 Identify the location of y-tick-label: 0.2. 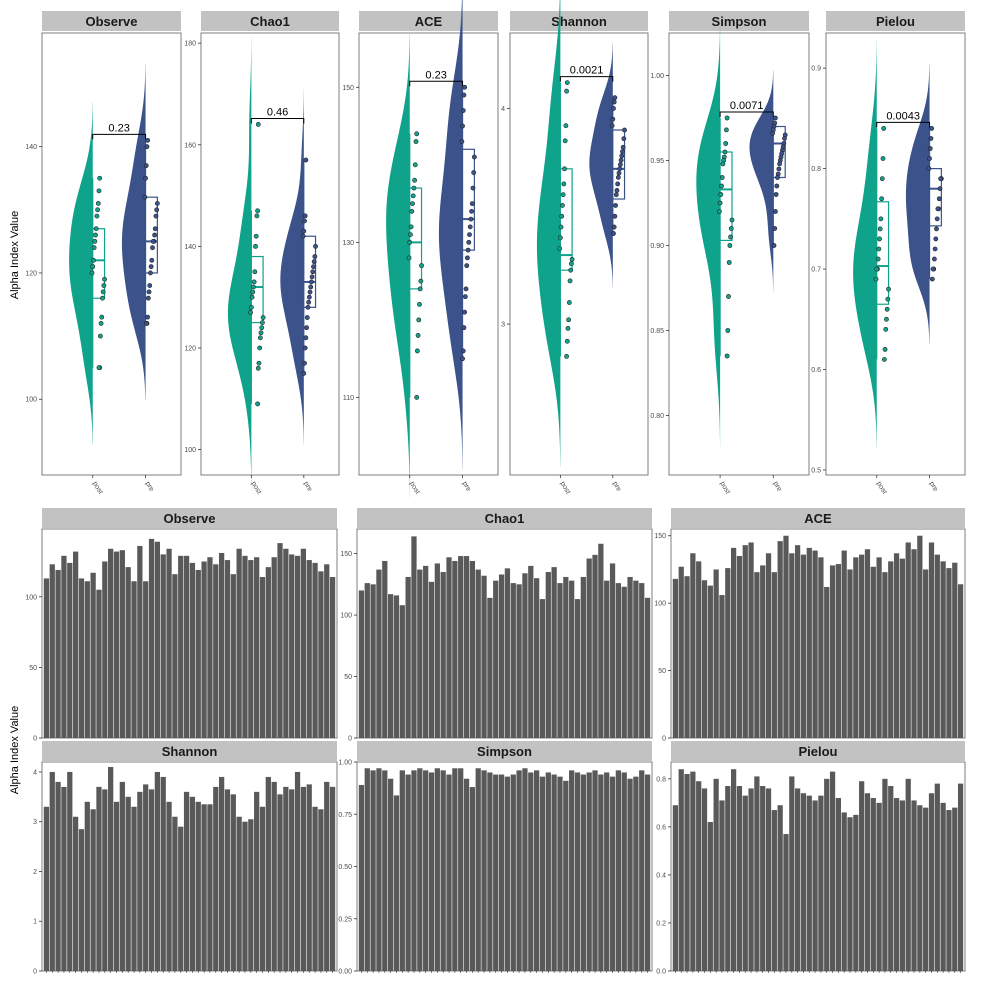
(661, 923).